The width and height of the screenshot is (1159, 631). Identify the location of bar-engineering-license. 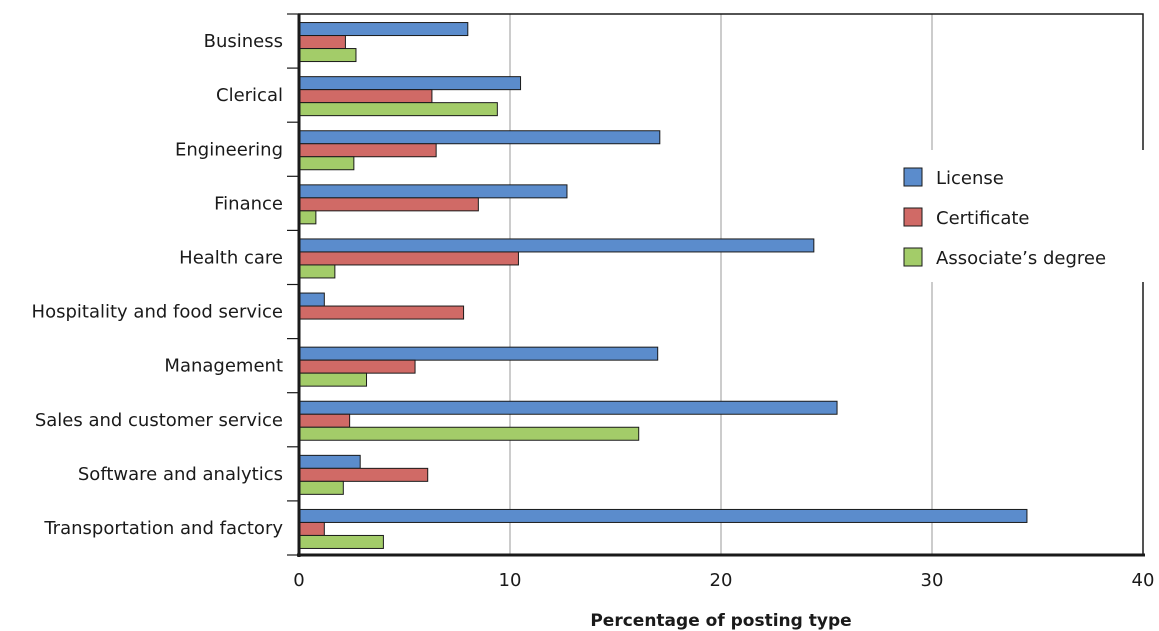
(479, 137).